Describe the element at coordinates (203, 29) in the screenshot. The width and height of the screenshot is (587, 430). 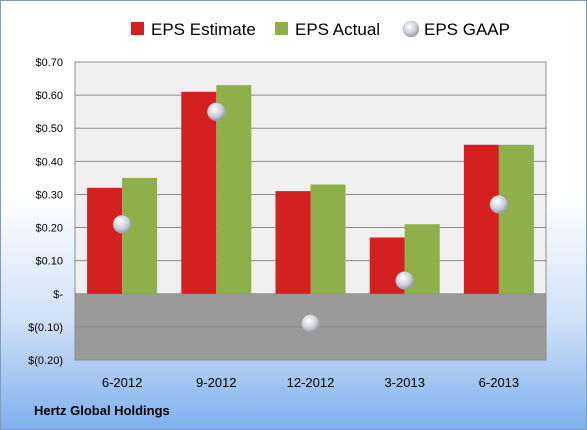
I see `legend-label: EPS Estimate` at that location.